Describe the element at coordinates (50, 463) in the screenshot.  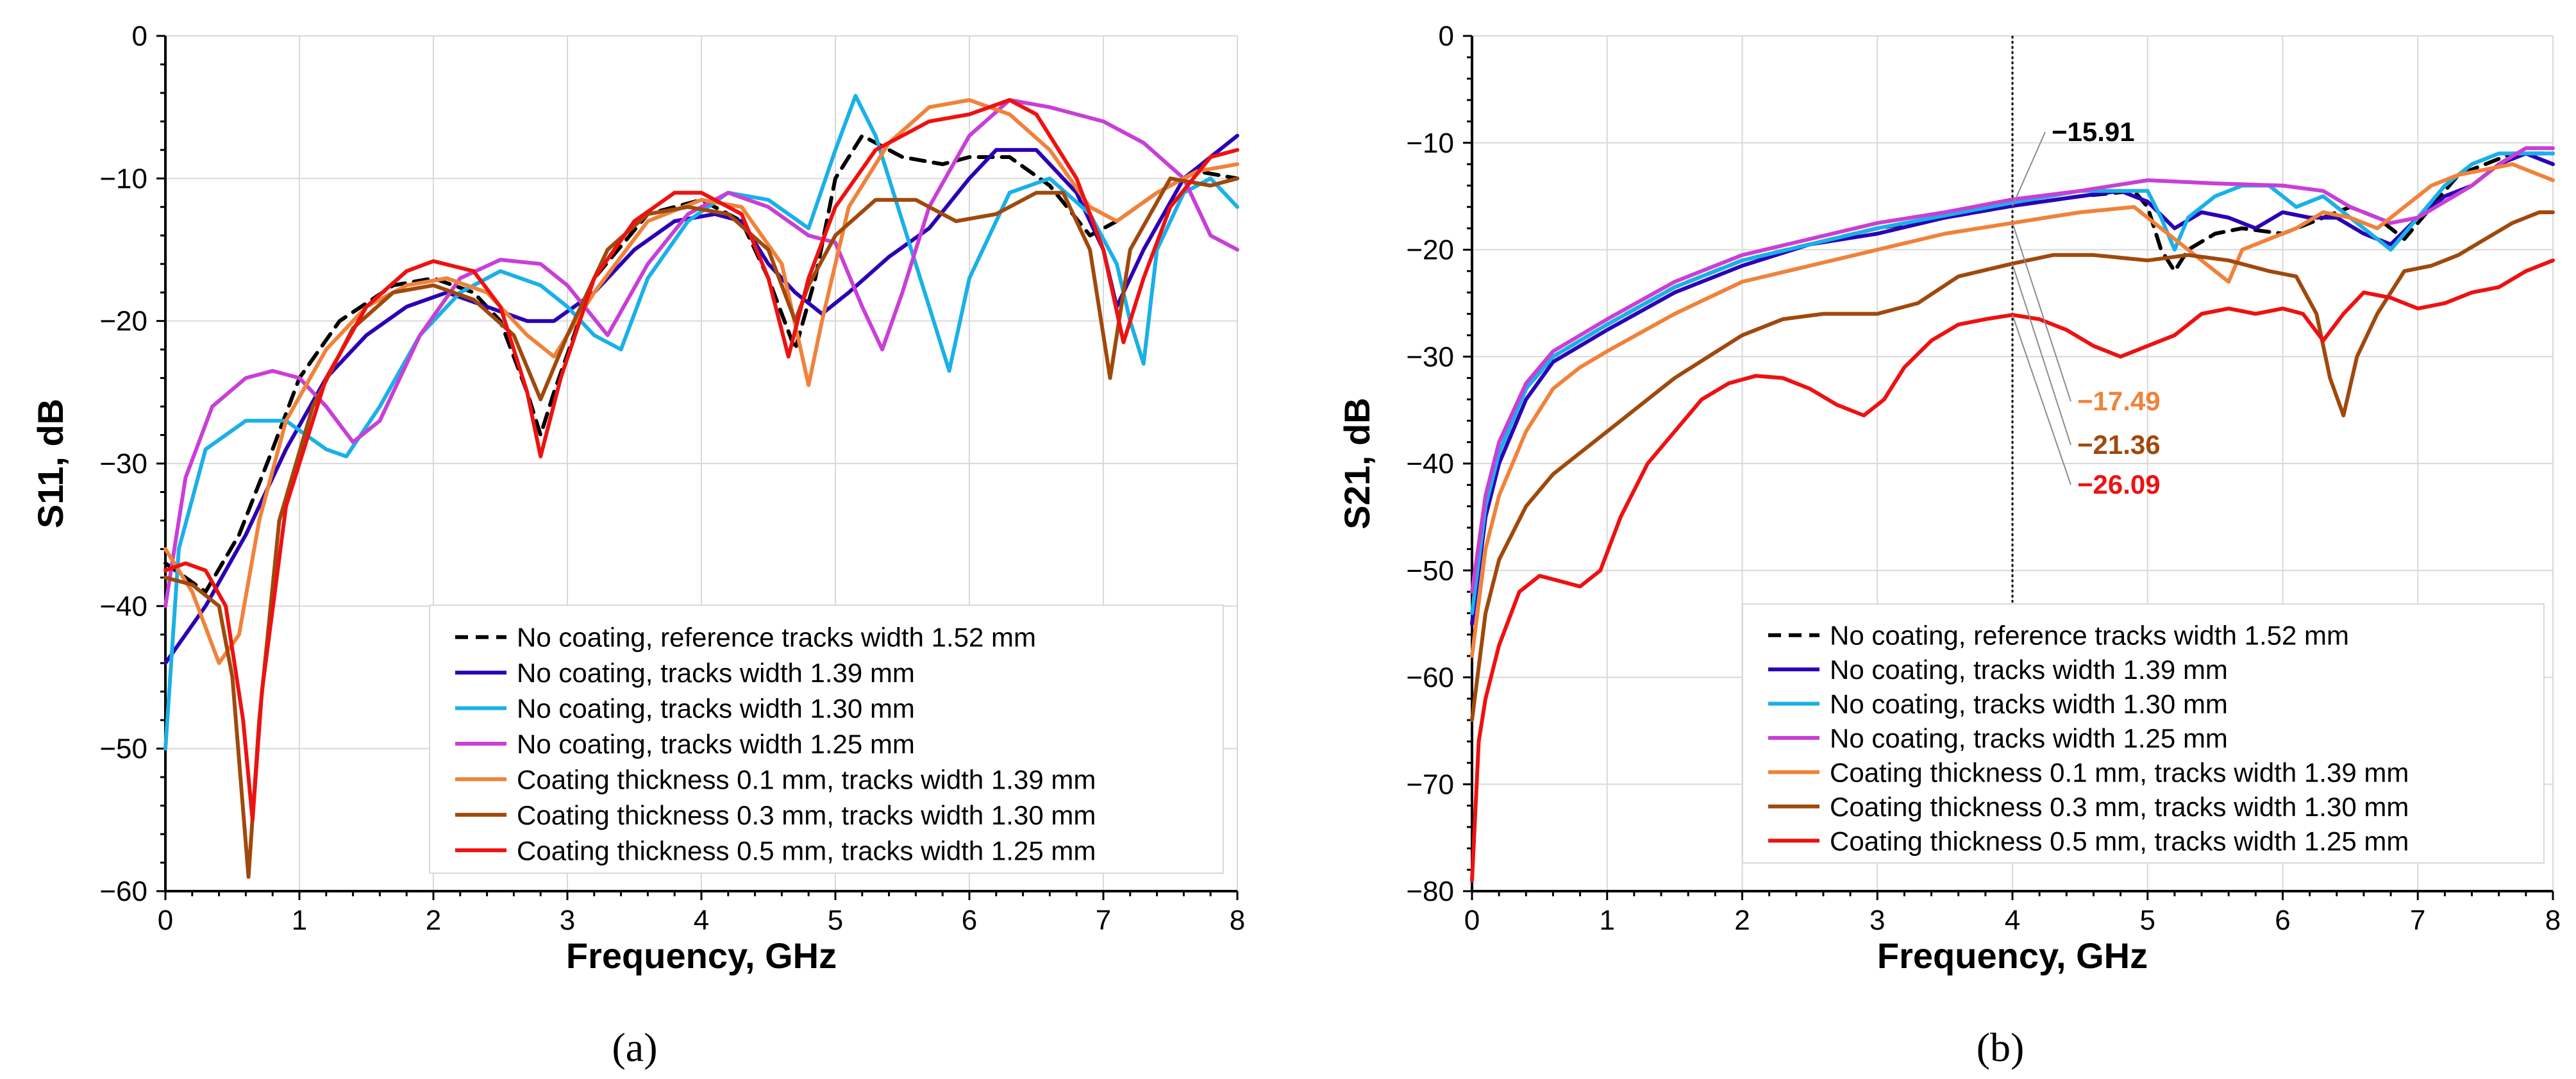
I see `y-axis-title: S11, dB` at that location.